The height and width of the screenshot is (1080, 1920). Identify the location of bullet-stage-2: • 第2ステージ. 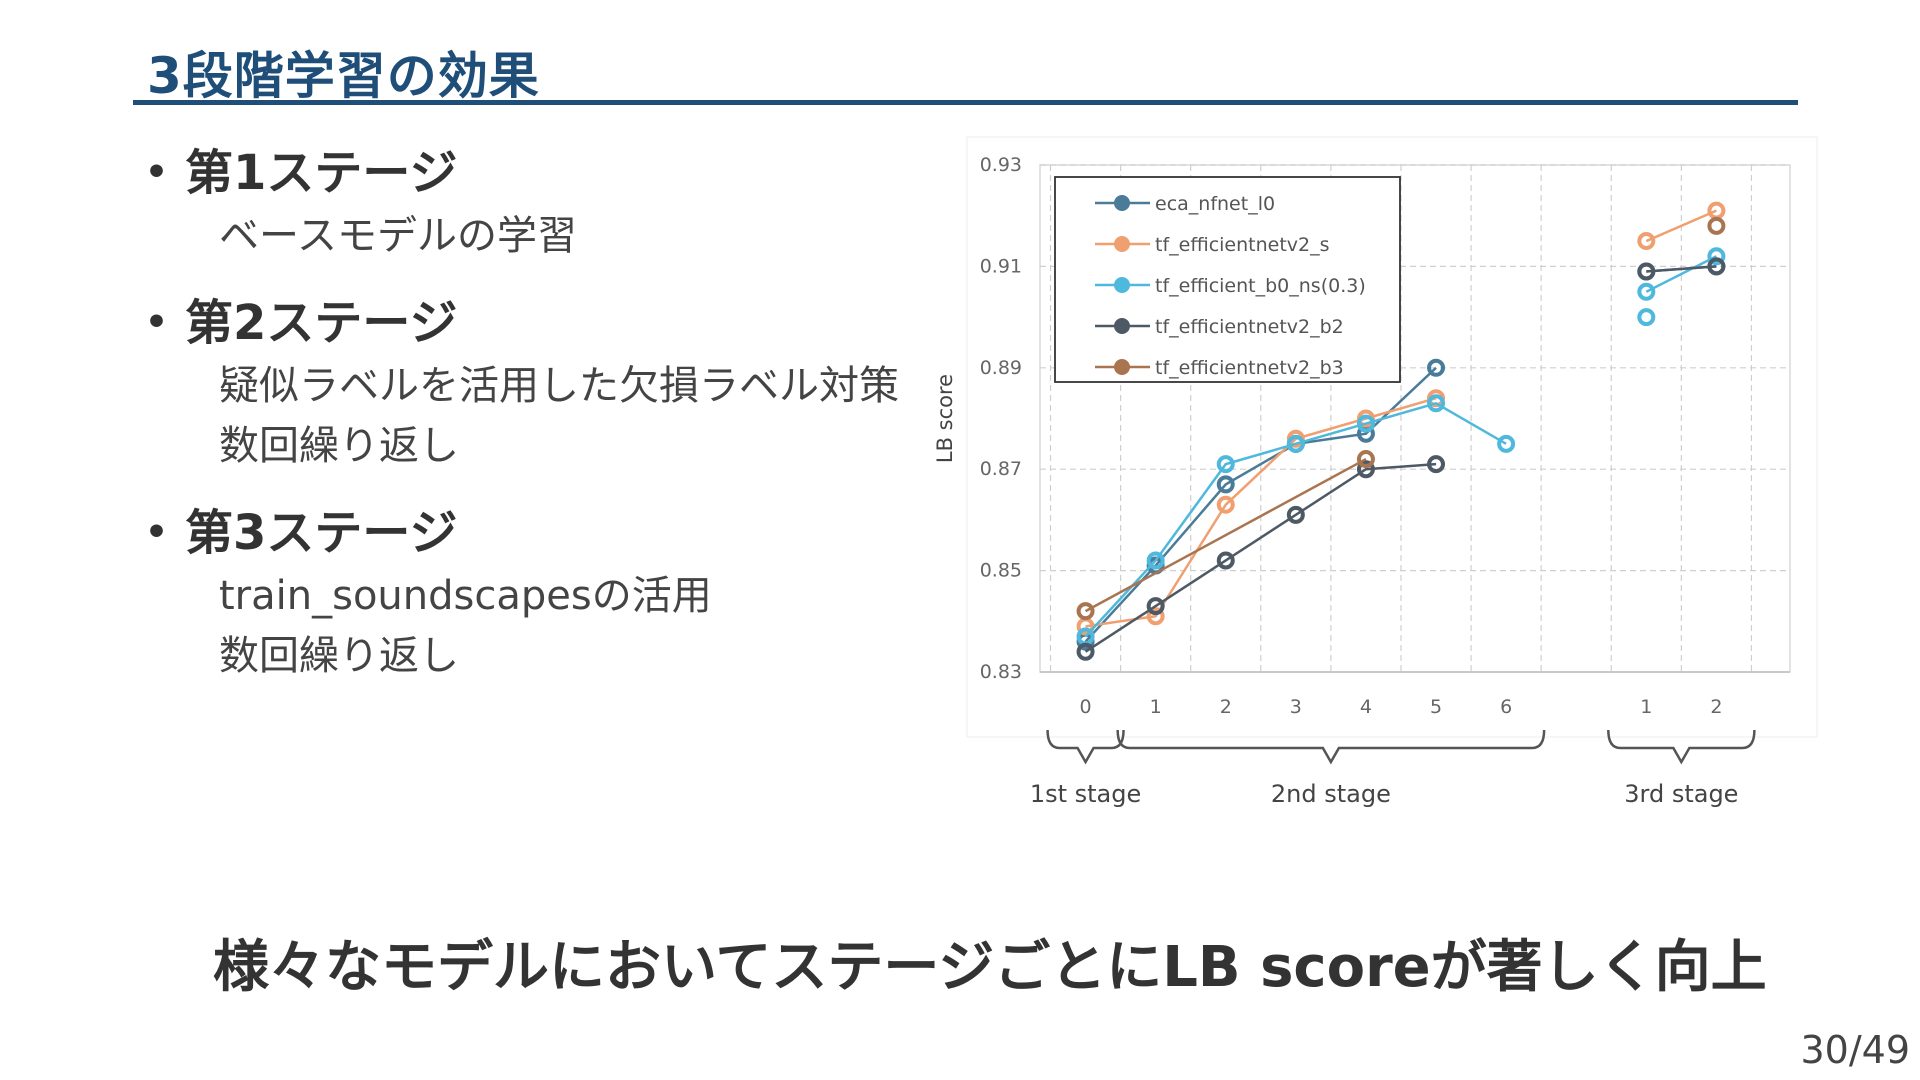
(530, 323).